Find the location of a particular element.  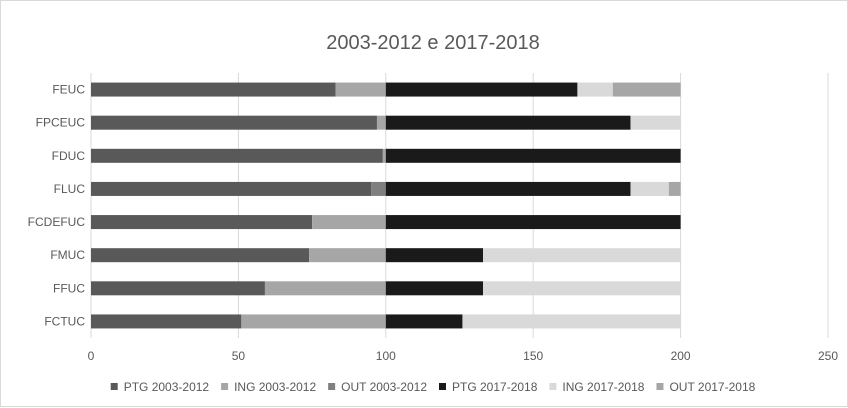

y-tick-label: FFUC is located at coordinates (69, 288).